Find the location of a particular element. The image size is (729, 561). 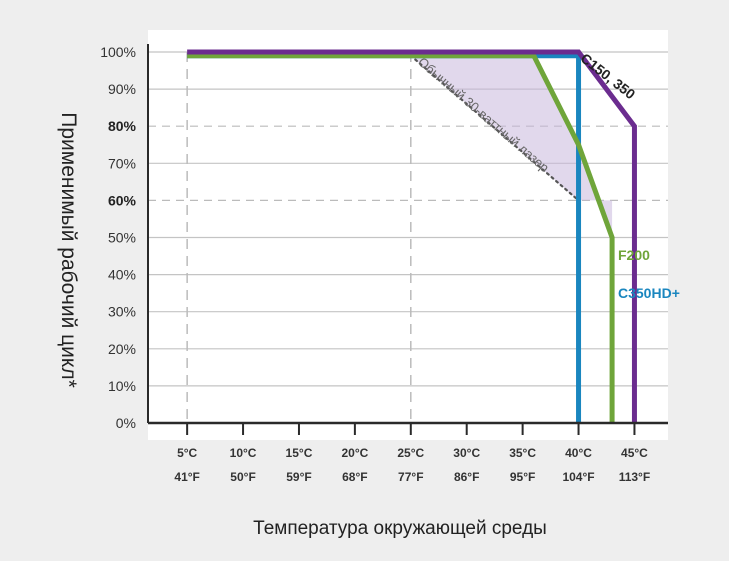

x-tick-label-f-5: 41°F is located at coordinates (186, 477).